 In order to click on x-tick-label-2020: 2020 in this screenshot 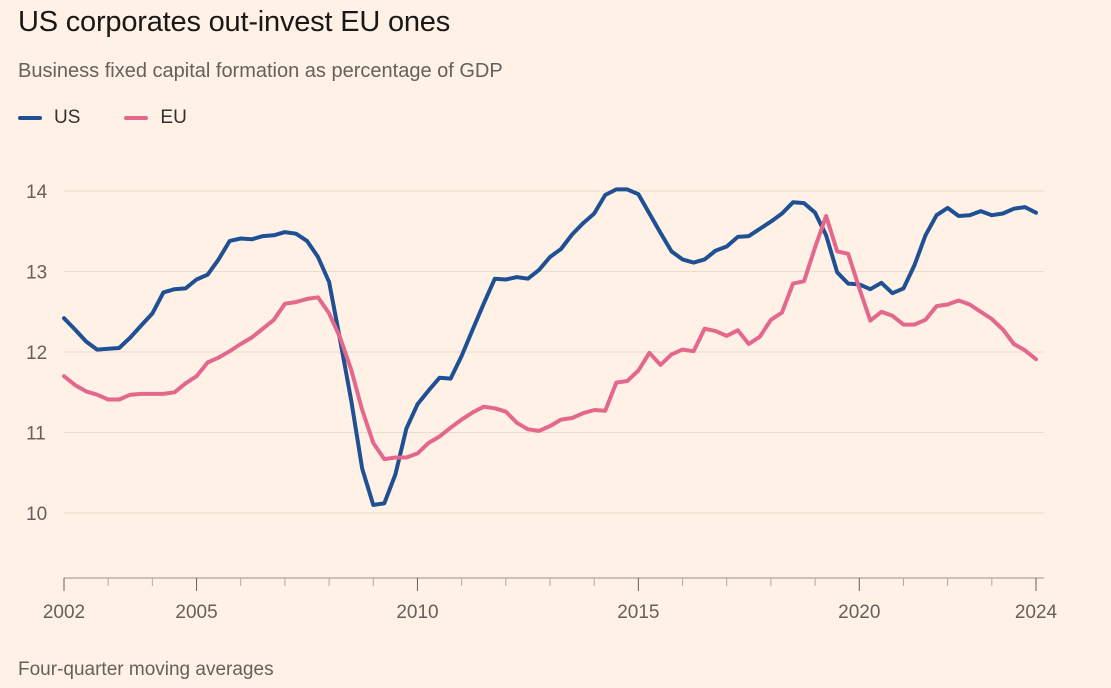, I will do `click(859, 612)`.